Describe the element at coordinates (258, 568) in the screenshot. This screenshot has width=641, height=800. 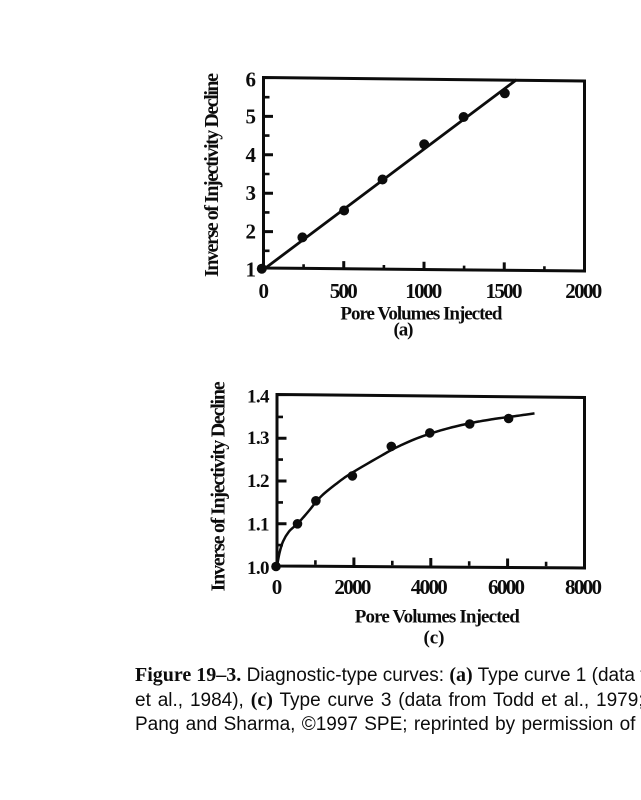
I see `svg-text: 1.0` at that location.